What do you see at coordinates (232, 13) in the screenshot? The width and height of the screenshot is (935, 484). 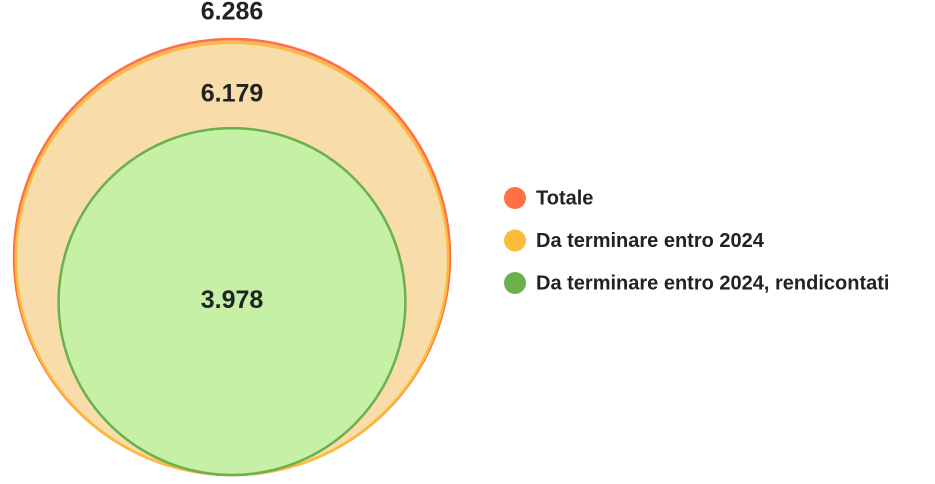 I see `value-label: 6.286` at bounding box center [232, 13].